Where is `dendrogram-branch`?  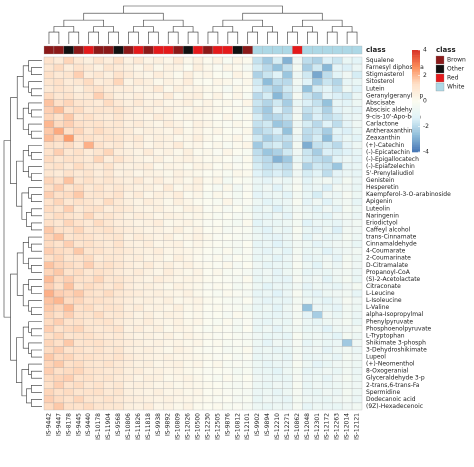 dendrogram-branch is located at coordinates (35, 66).